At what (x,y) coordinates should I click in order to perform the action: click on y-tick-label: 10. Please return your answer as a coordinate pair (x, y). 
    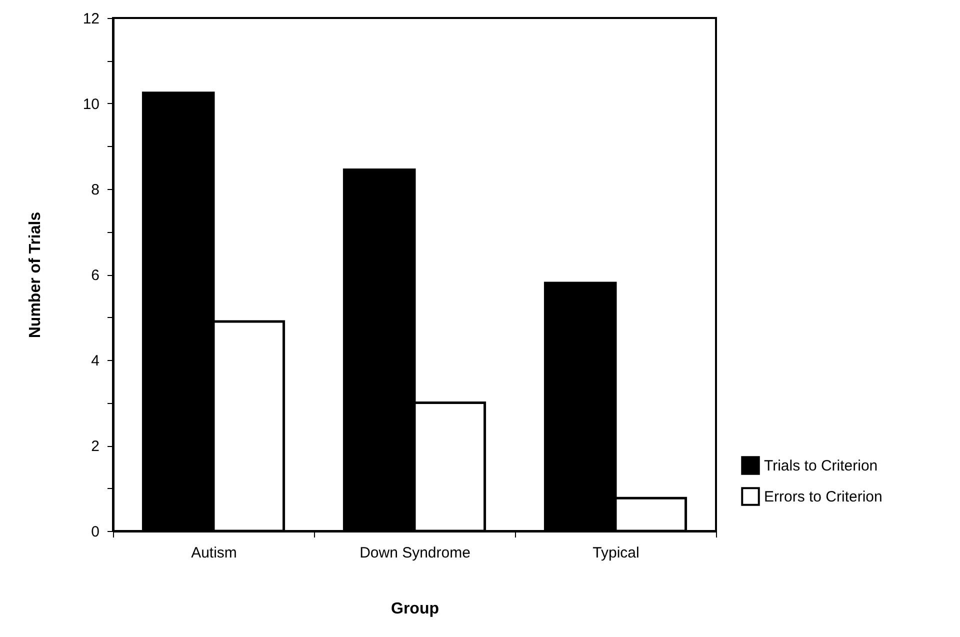
    Looking at the image, I should click on (91, 104).